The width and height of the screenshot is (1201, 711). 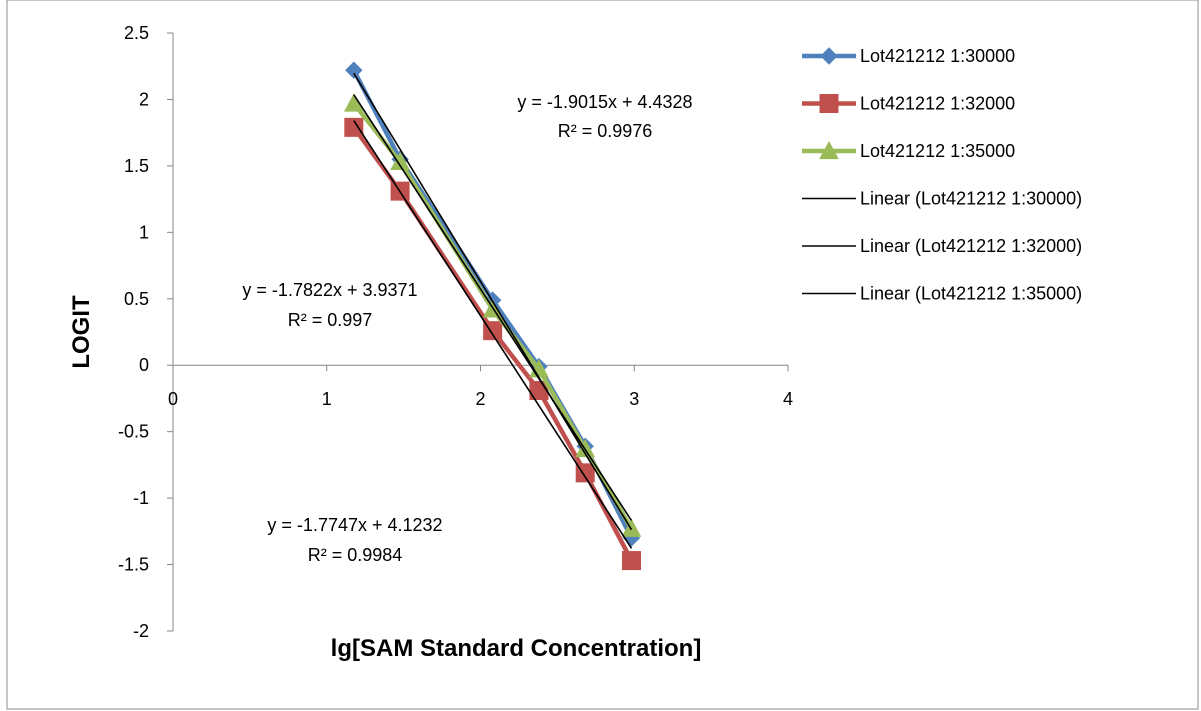 I want to click on trend-r2-2: R² = 0.997, so click(x=330, y=320).